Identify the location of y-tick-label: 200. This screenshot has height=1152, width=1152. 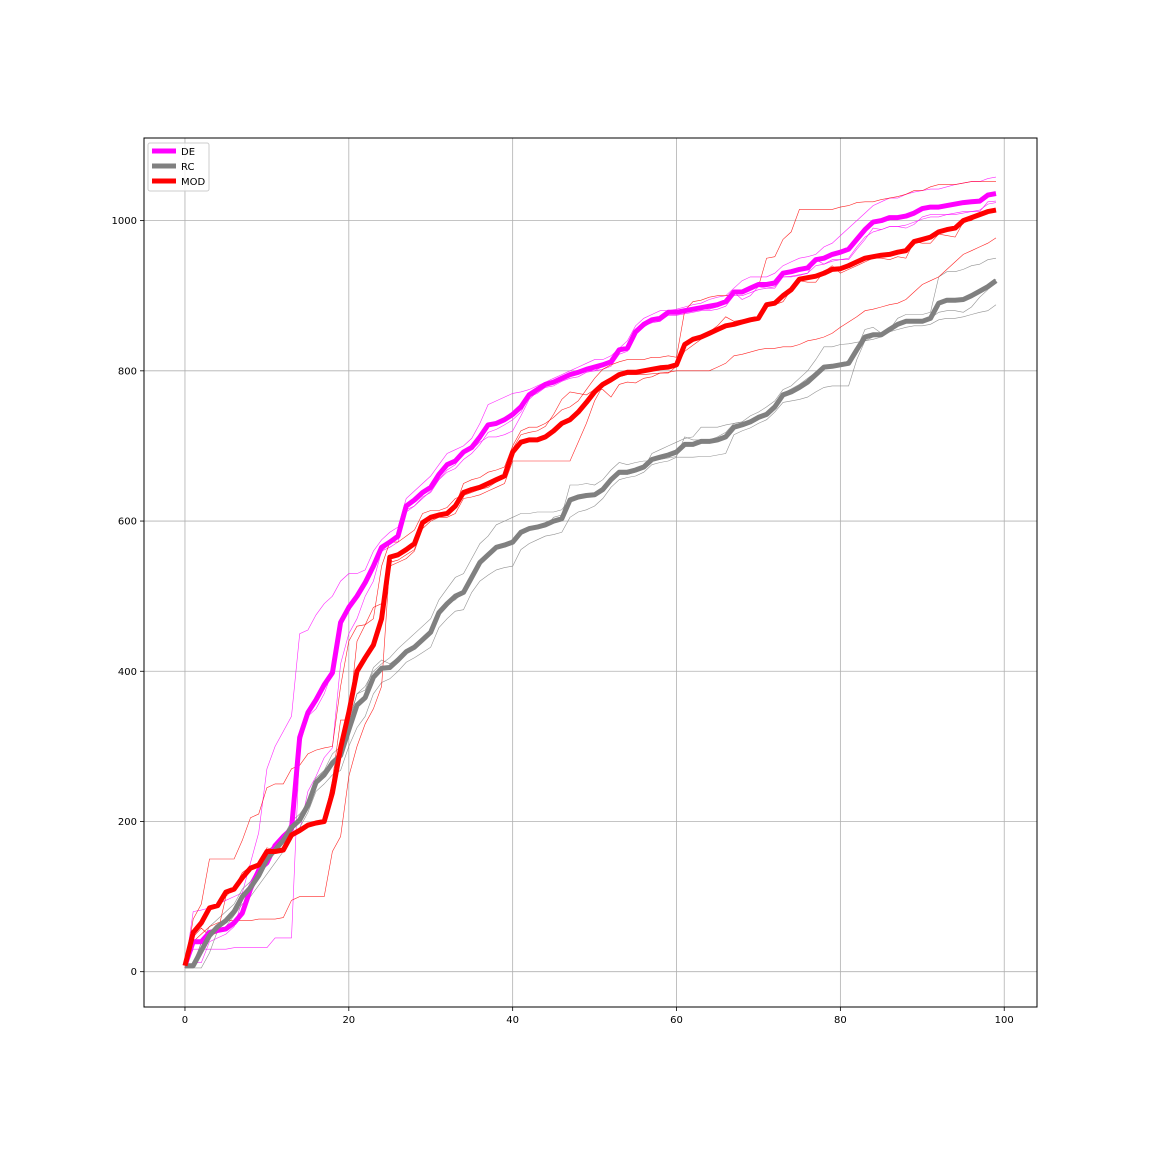
(127, 822).